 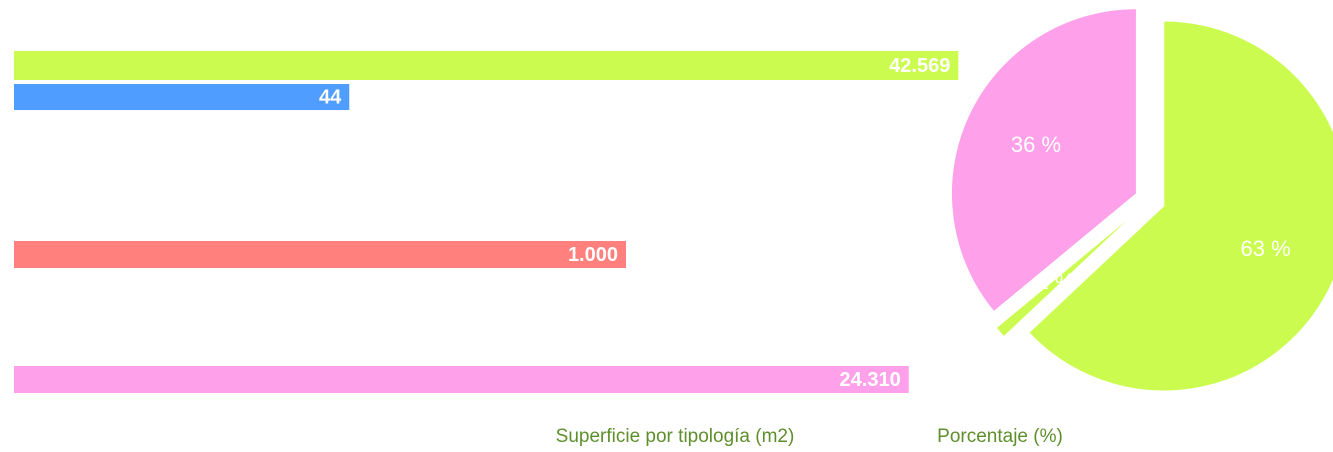 I want to click on bar-value-label: 42.569, so click(x=919, y=66).